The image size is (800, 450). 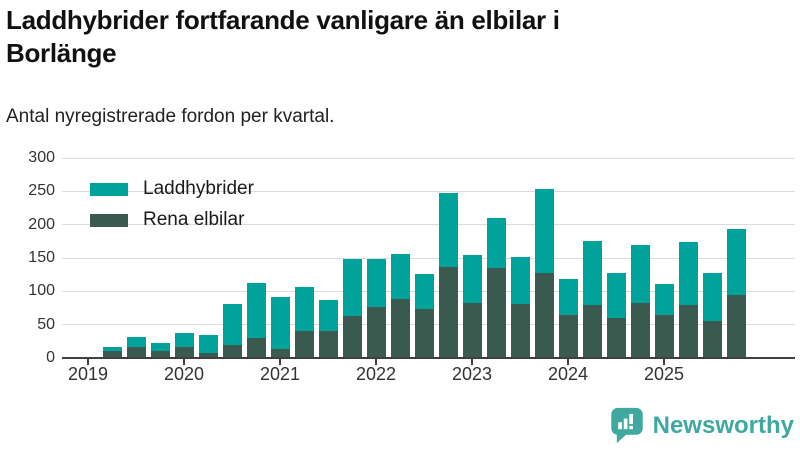 I want to click on x-tick-2019, so click(x=88, y=362).